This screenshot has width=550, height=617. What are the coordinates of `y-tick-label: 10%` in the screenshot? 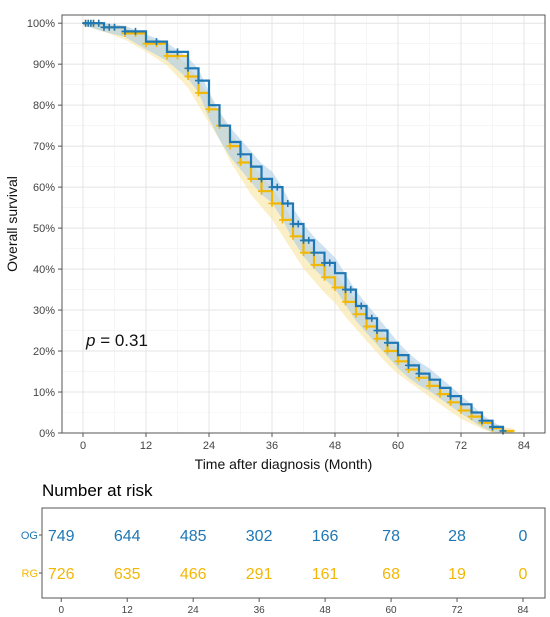 It's located at (44, 393).